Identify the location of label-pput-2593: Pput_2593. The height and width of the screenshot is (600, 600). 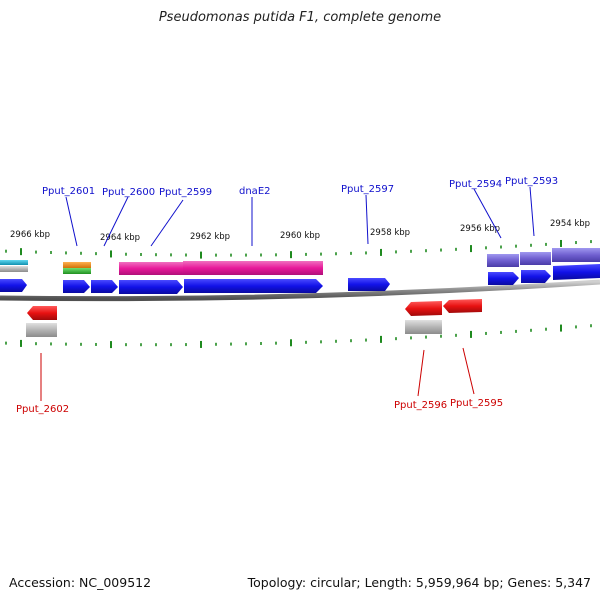
(531, 181).